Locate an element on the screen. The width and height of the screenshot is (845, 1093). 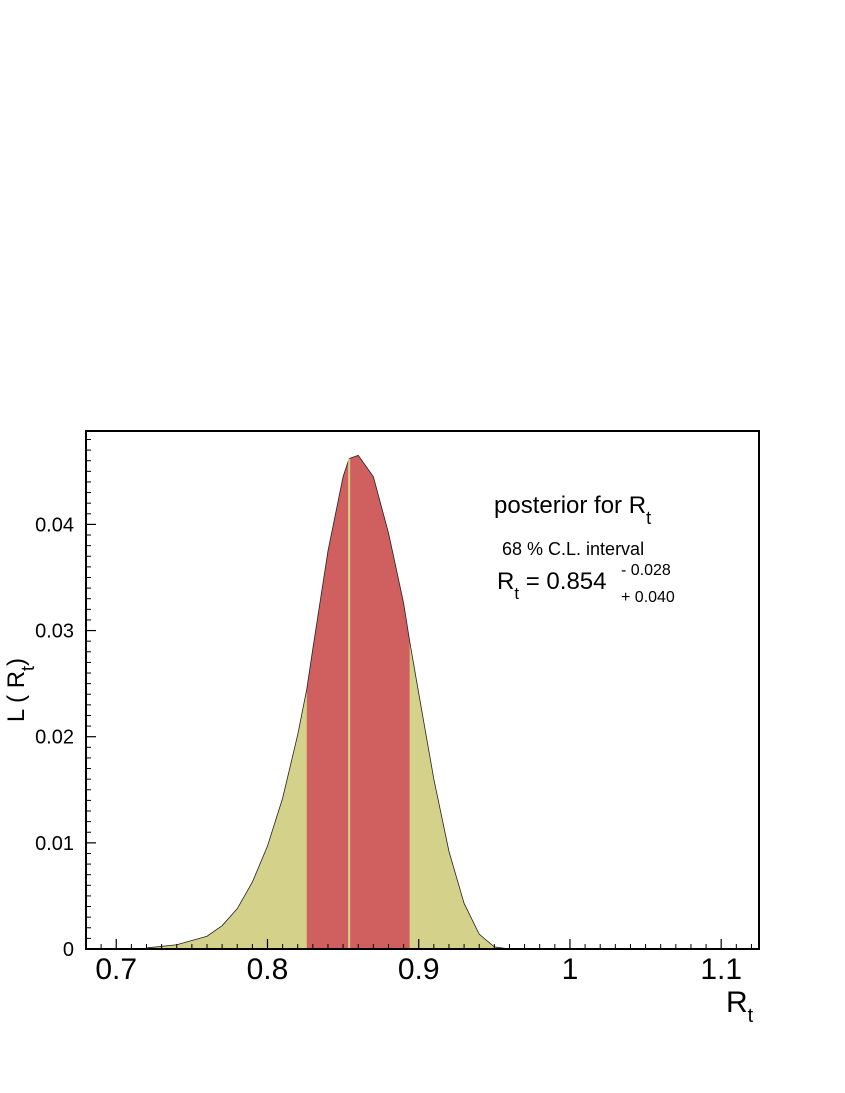
x-tick-label: 0.7 is located at coordinates (116, 969).